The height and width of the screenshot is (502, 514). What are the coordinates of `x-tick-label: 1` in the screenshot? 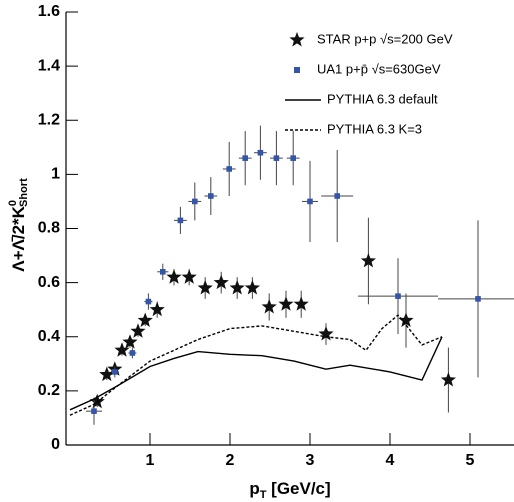 It's located at (150, 460).